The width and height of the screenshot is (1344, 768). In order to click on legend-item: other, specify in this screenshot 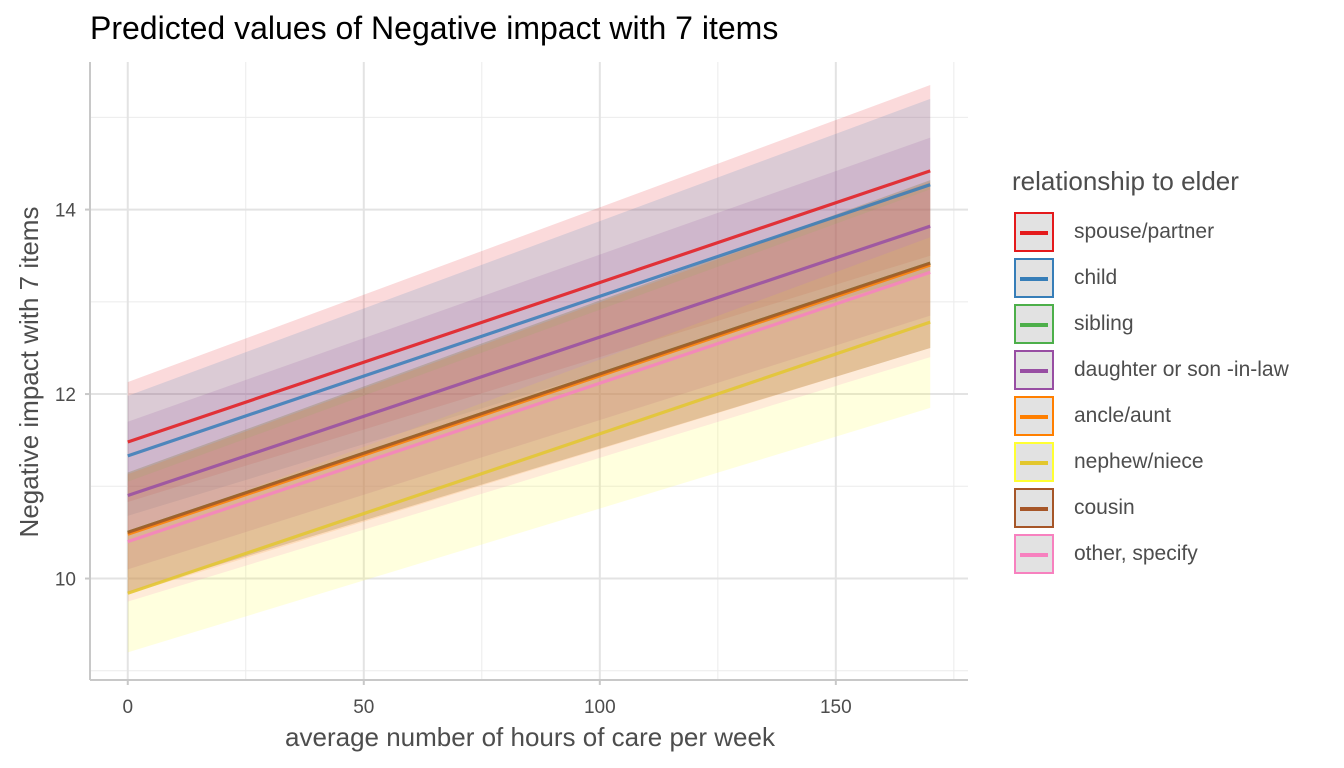, I will do `click(1177, 555)`.